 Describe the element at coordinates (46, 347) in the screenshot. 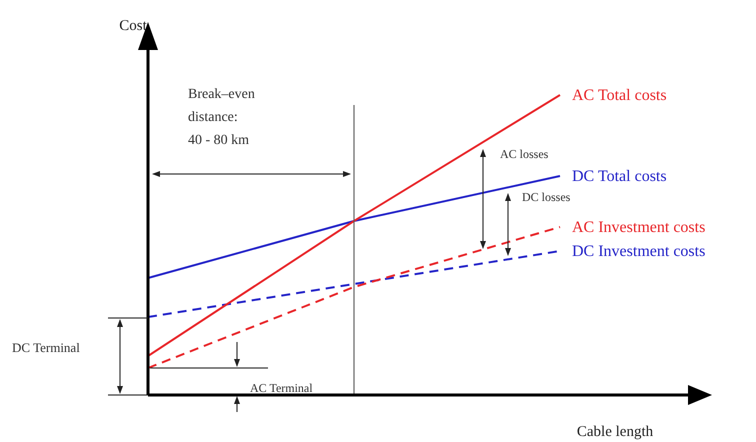

I see `text: DC Terminal` at that location.